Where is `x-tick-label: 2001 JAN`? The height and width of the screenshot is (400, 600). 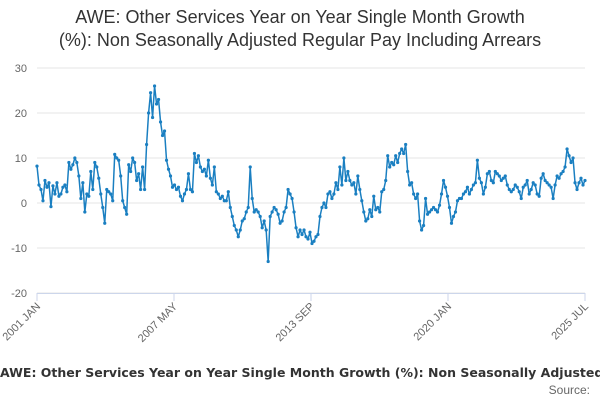 x-tick-label: 2001 JAN is located at coordinates (21, 322).